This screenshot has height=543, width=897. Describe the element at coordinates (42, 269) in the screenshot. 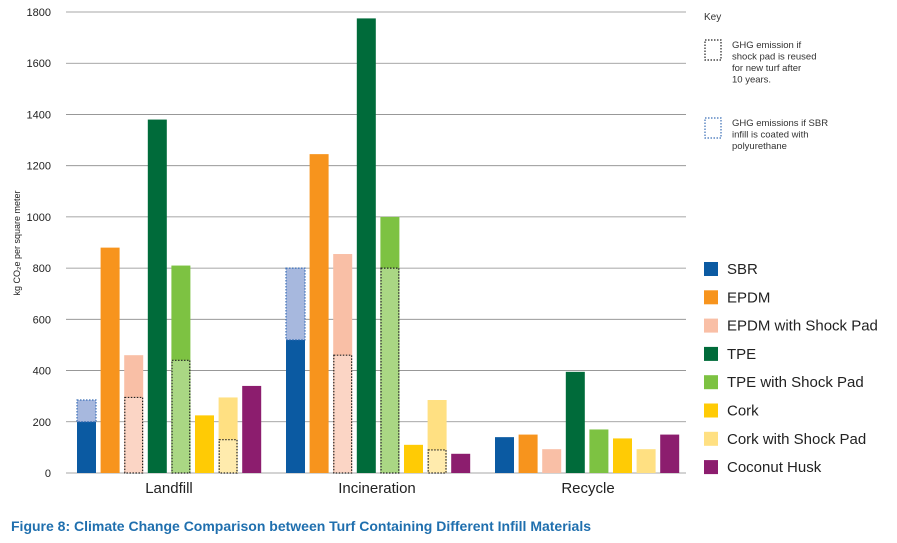

I see `y-tick-label: 800` at that location.